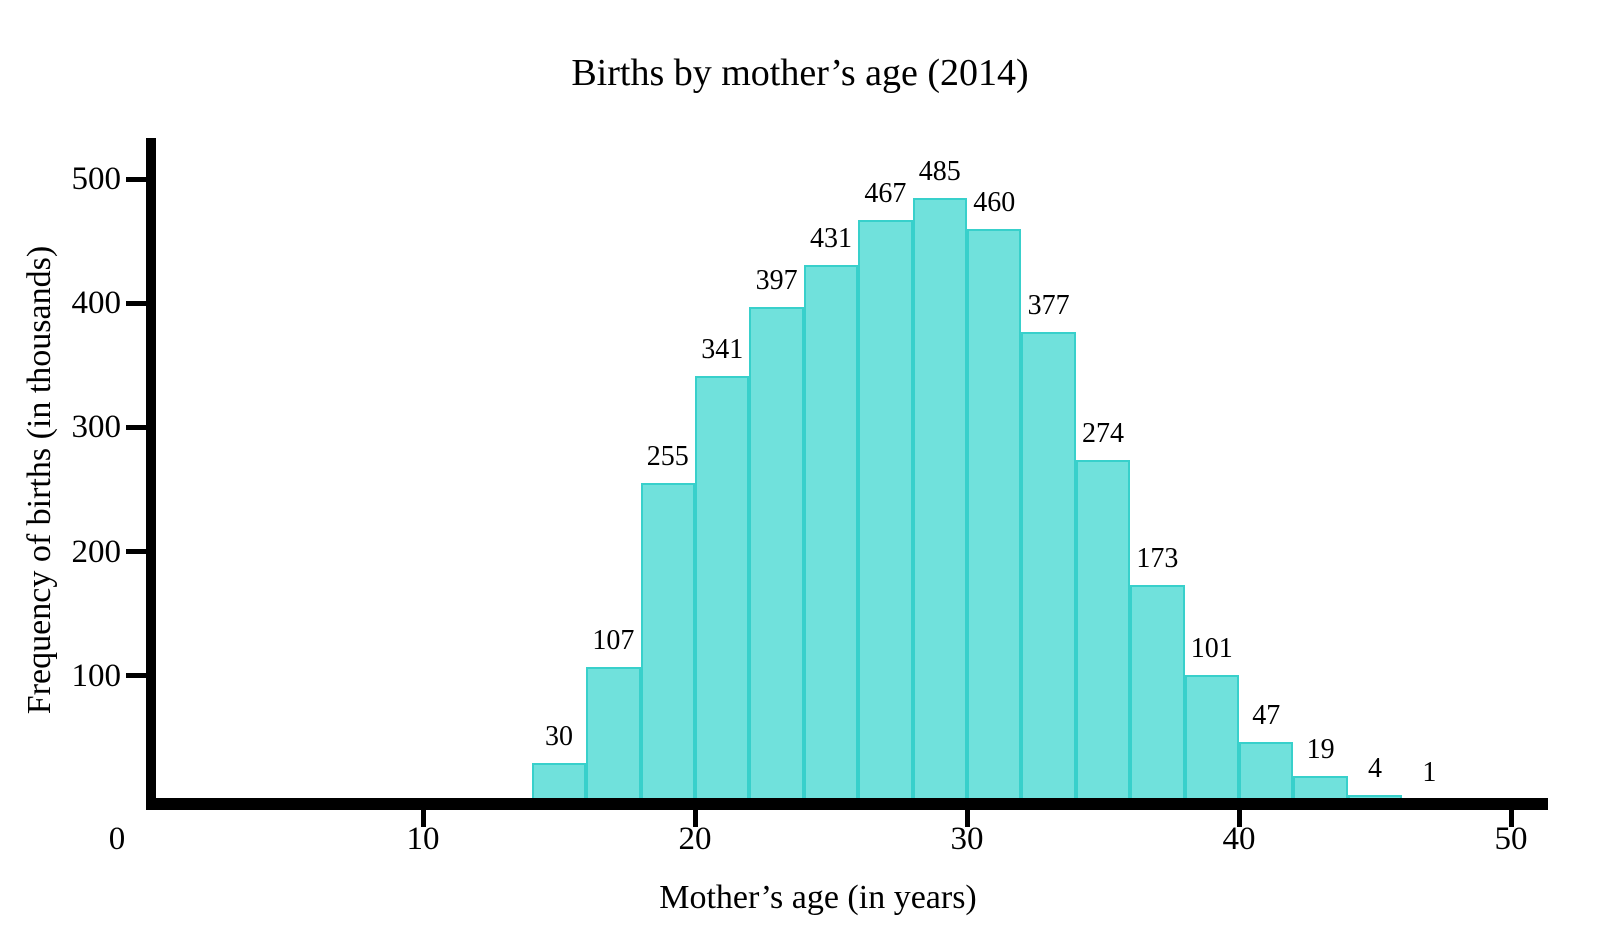  I want to click on bar-value-label: 101, so click(1211, 648).